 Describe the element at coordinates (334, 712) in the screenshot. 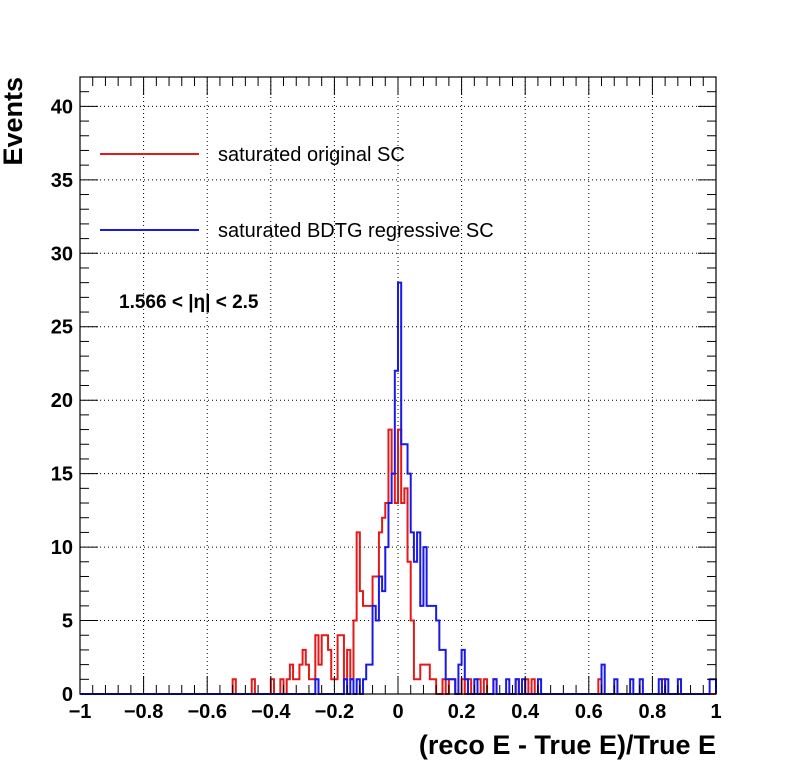

I see `x-tick-label: −0.2` at that location.